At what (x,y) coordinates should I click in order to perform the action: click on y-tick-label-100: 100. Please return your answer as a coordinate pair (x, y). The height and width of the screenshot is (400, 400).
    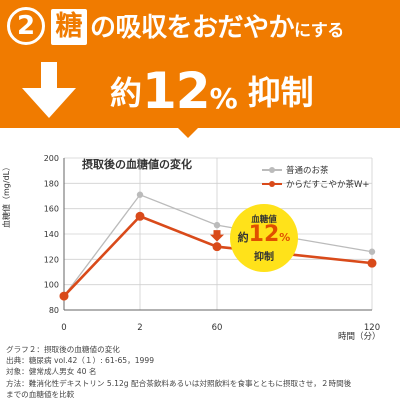
    Looking at the image, I should click on (51, 285).